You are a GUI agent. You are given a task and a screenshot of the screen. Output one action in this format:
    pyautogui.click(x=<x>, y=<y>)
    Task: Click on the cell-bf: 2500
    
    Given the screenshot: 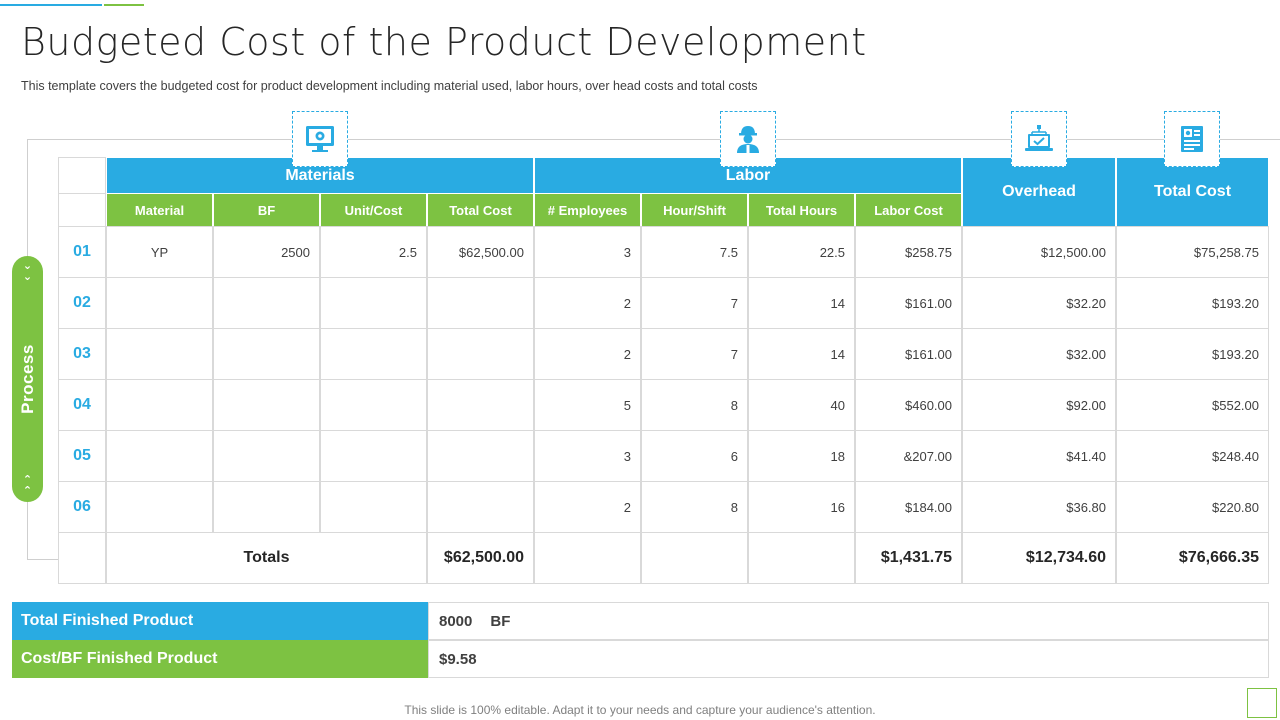 What is the action you would take?
    pyautogui.click(x=266, y=252)
    